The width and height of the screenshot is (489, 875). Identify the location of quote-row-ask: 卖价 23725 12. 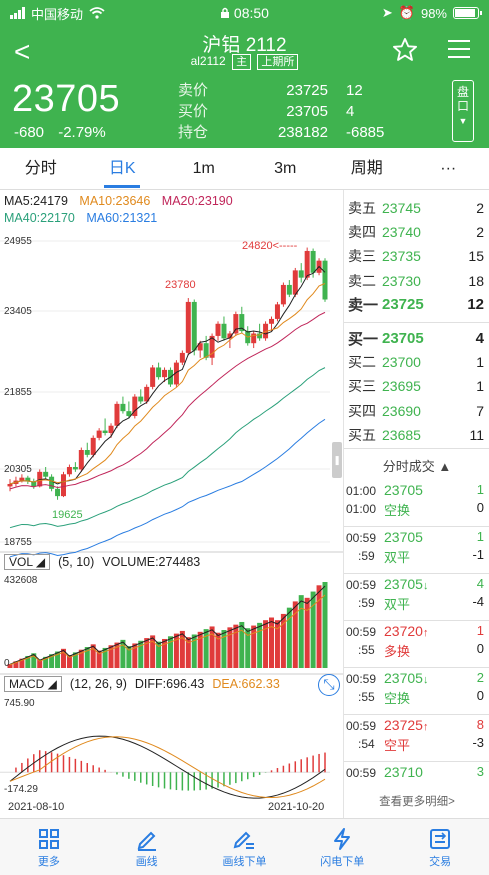
(283, 90).